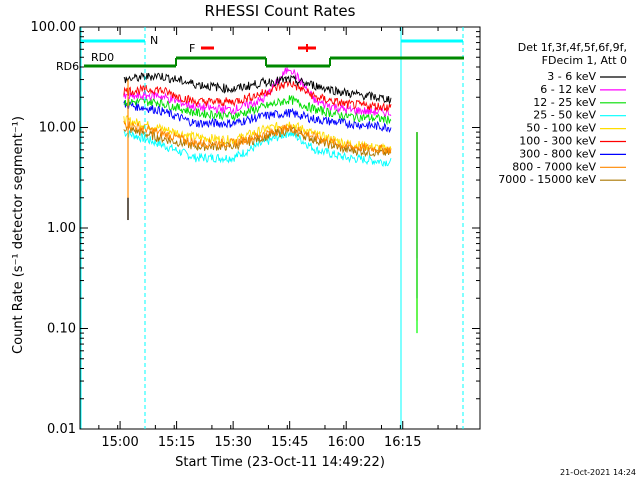 This screenshot has height=480, width=640. I want to click on legend-entry-label: 12 - 25 keV, so click(564, 102).